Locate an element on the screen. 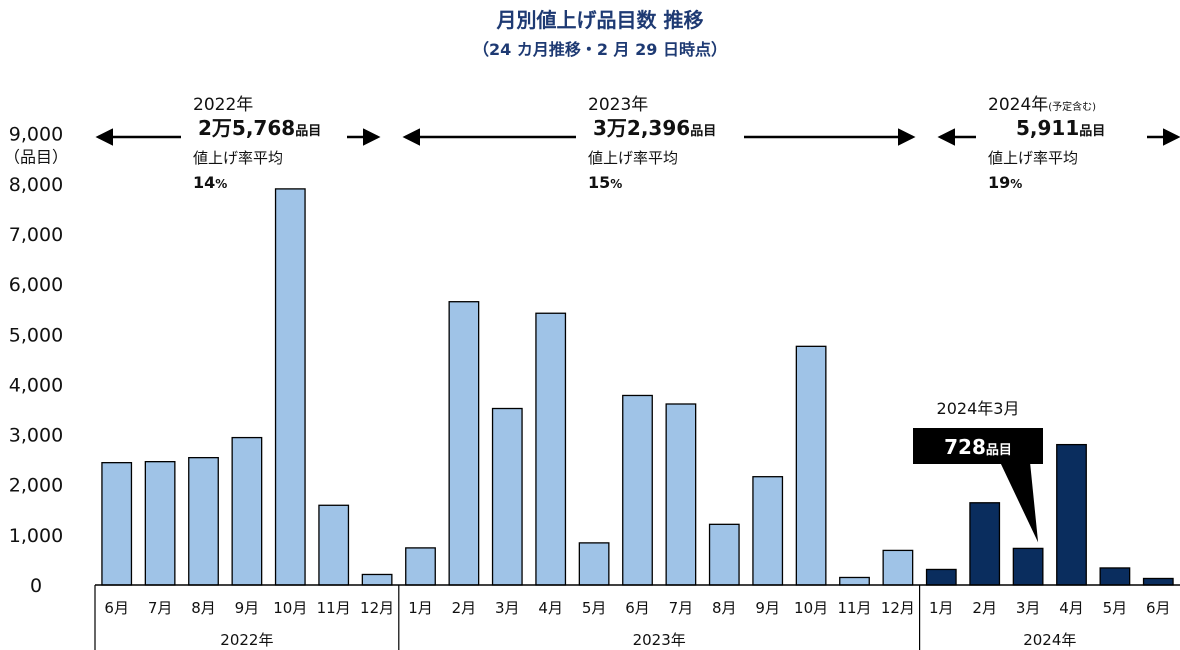 This screenshot has width=1180, height=650. chart-subtitle: （24 カ月推移・2 月 29 日時点） is located at coordinates (600, 49).